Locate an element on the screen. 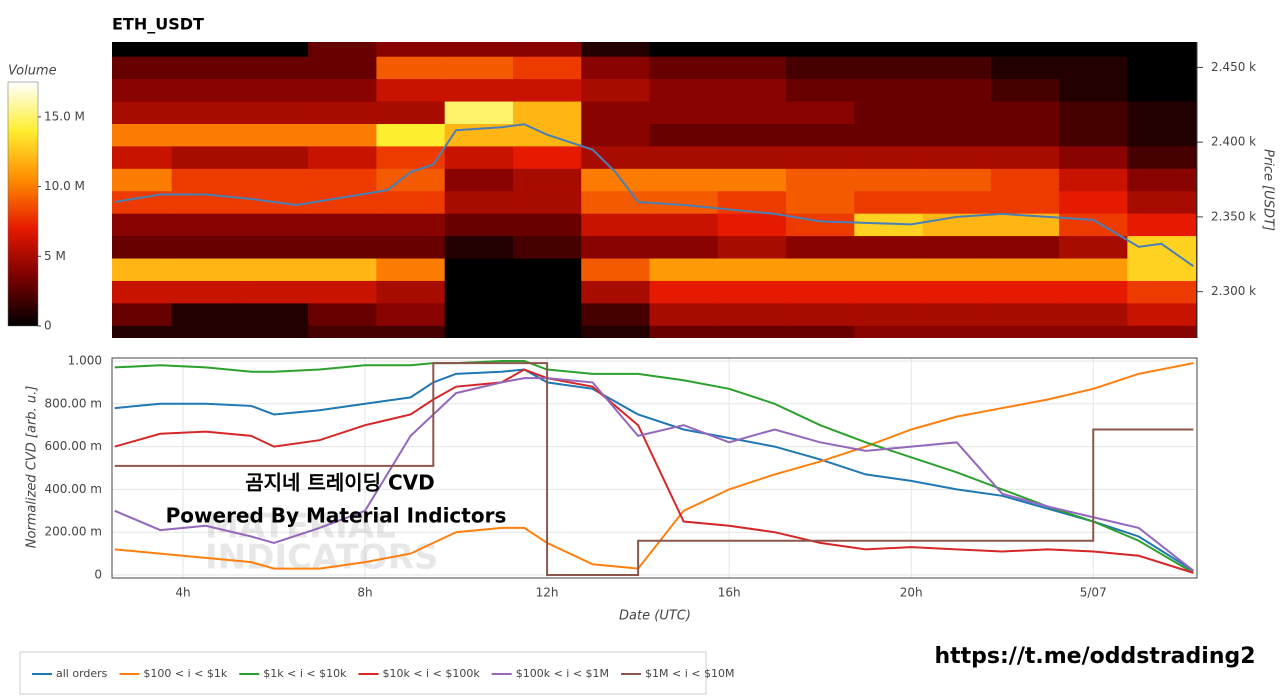  x-tick-label: 8h is located at coordinates (364, 593).